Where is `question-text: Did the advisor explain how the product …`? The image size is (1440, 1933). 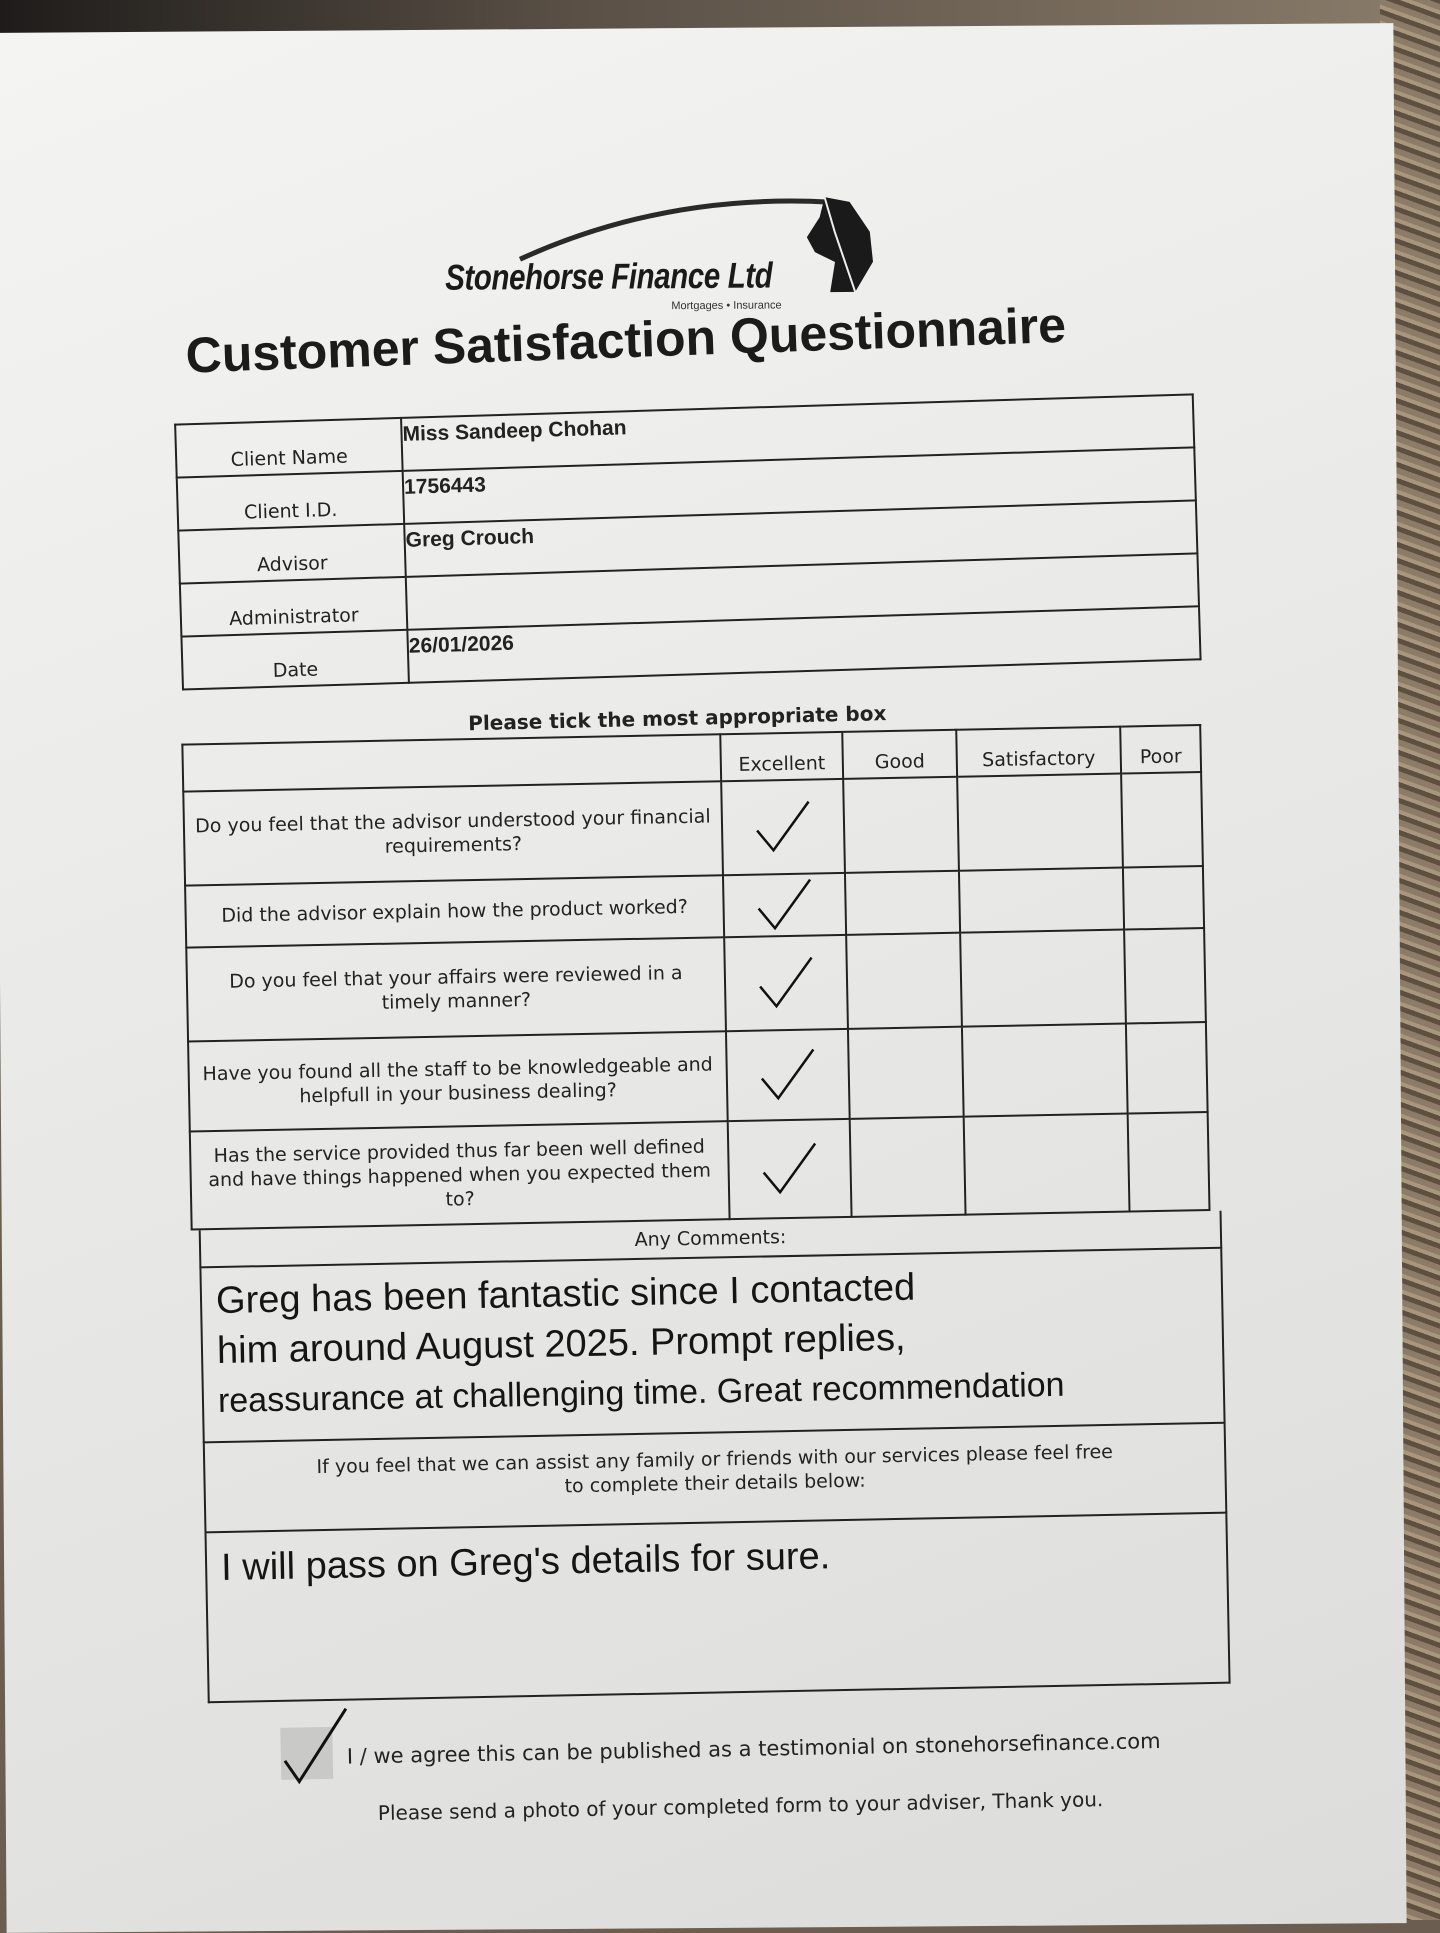 question-text: Did the advisor explain how the product … is located at coordinates (455, 911).